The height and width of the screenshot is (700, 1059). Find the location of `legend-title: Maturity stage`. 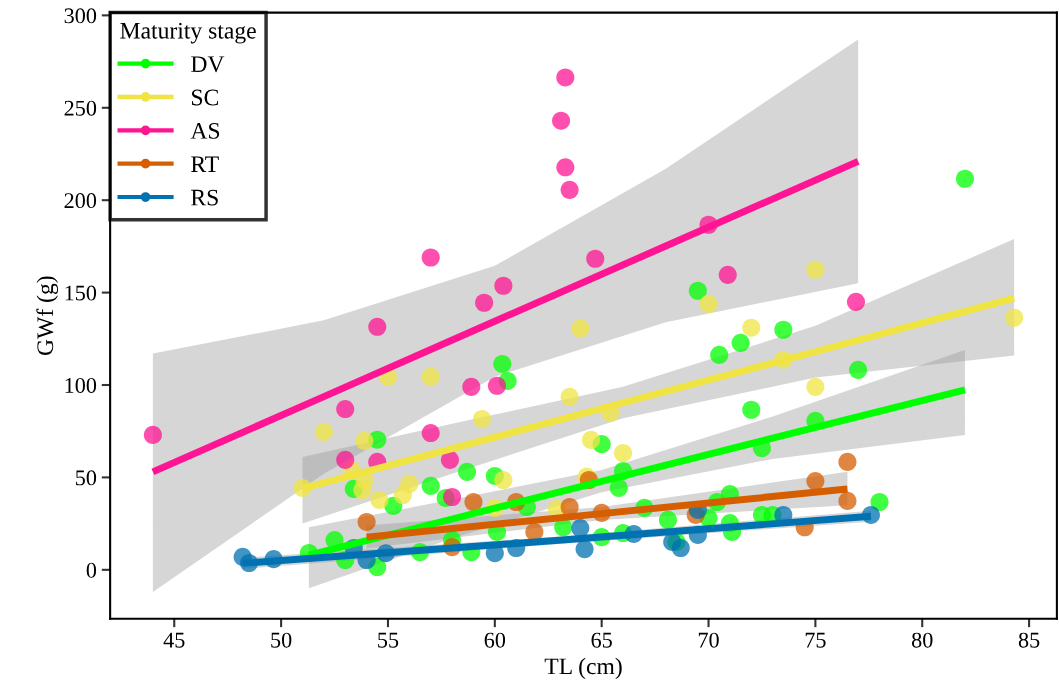

legend-title: Maturity stage is located at coordinates (188, 33).